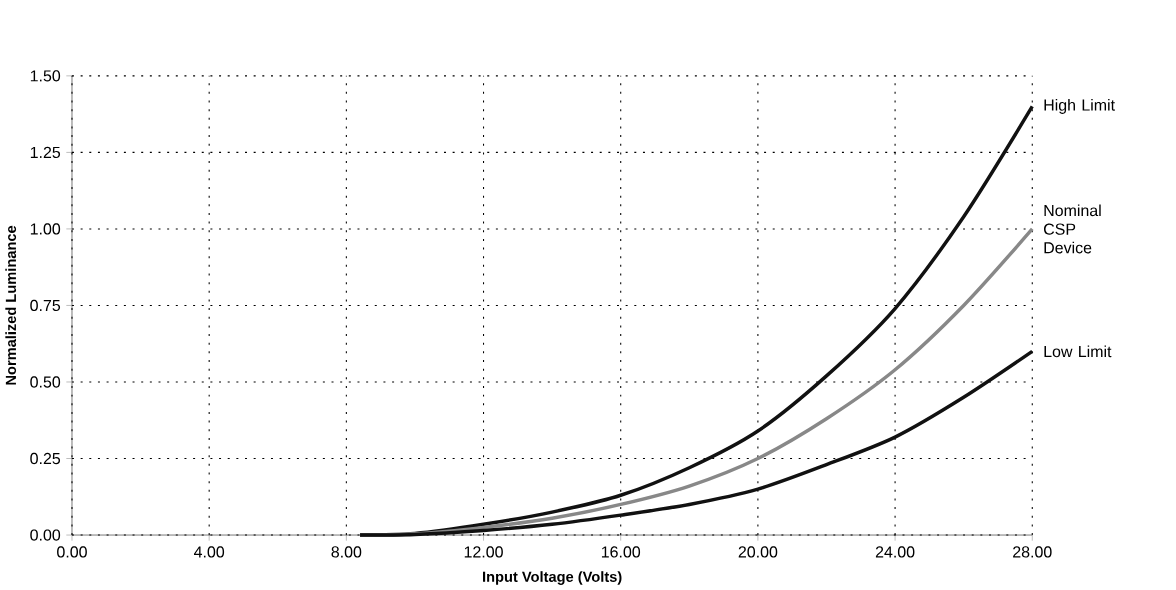 This screenshot has width=1176, height=590. What do you see at coordinates (346, 552) in the screenshot?
I see `x-tick-label: 8.00` at bounding box center [346, 552].